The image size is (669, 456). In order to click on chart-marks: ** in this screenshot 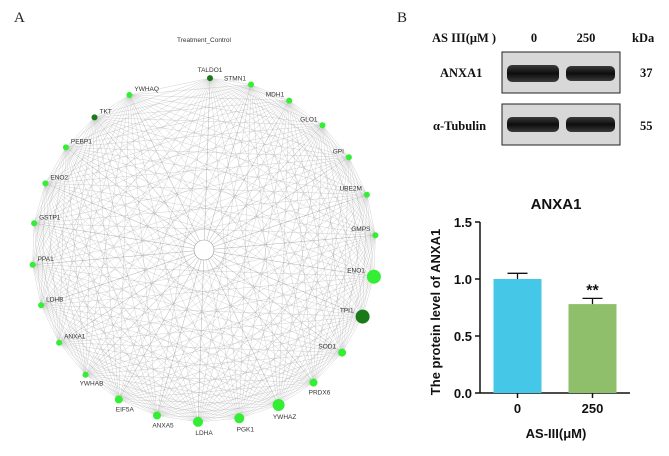, I will do `click(555, 332)`.